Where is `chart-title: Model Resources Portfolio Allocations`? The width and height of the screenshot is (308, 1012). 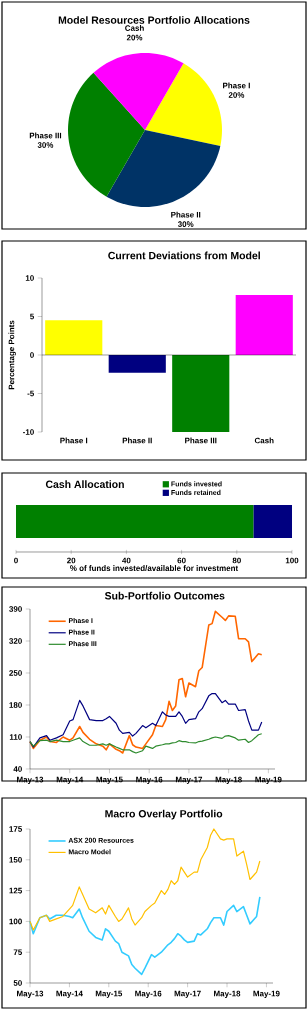
chart-title: Model Resources Portfolio Allocations is located at coordinates (154, 20).